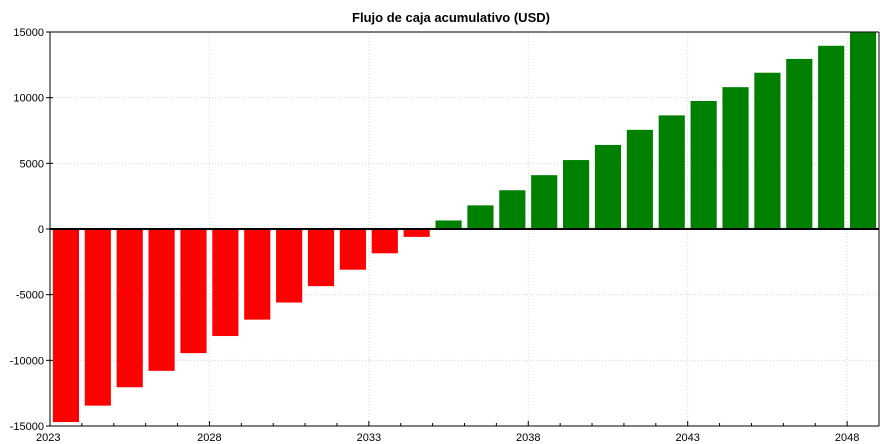 The width and height of the screenshot is (880, 444). I want to click on x-tick-label: 2048, so click(847, 438).